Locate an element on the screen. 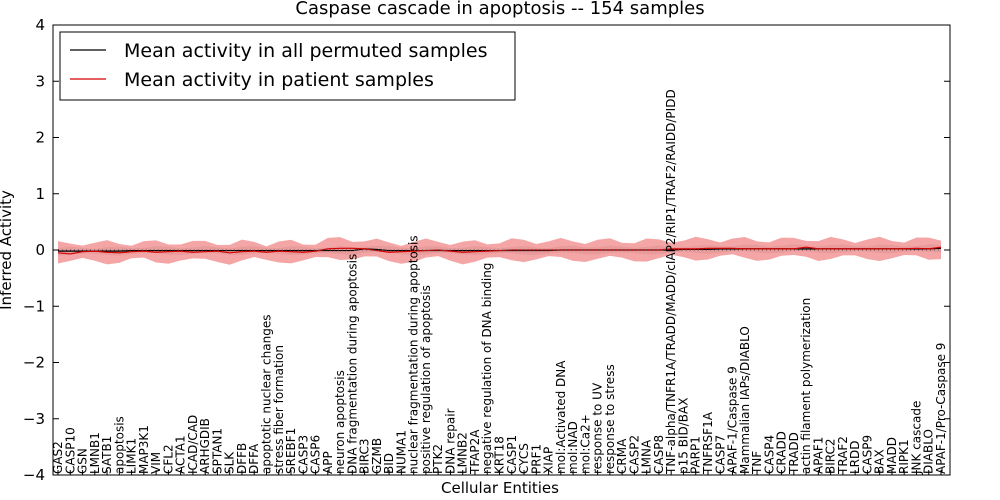  x-category-label: positive regulation of apoptosis is located at coordinates (426, 379).